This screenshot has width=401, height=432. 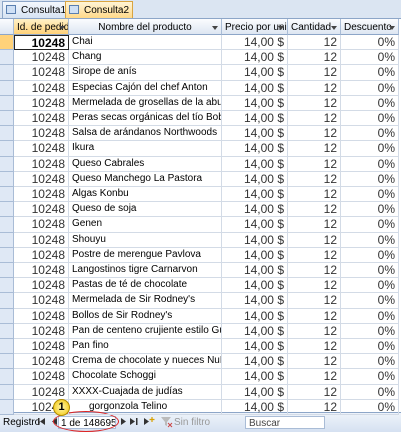 I want to click on cell: Bollos de Sir Rodney's, so click(x=145, y=316).